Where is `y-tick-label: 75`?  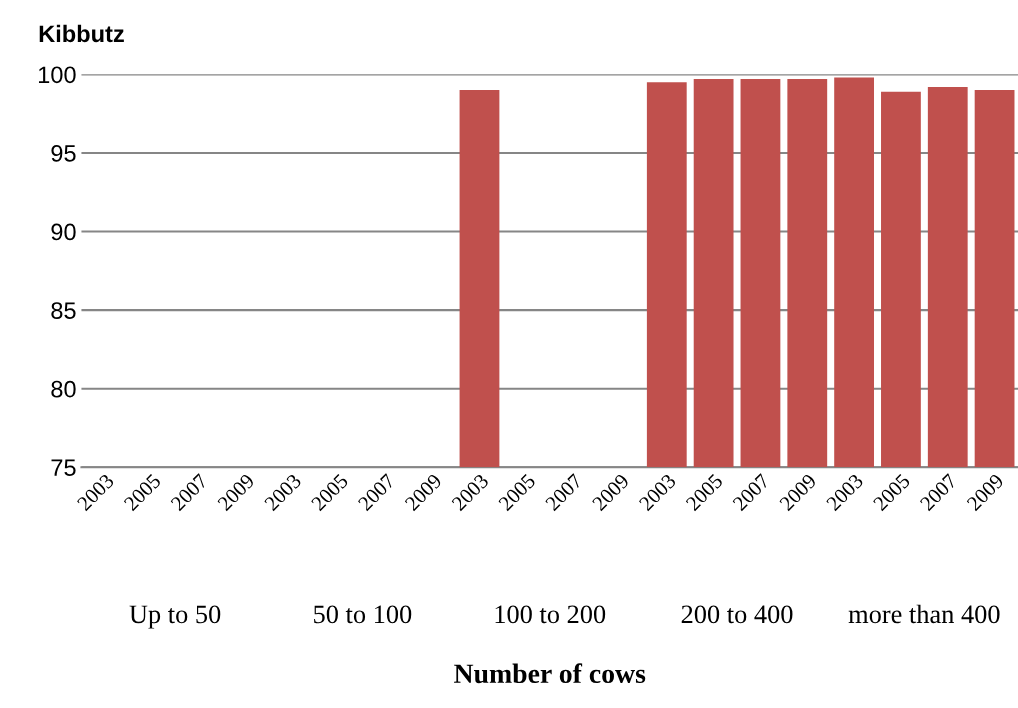
y-tick-label: 75 is located at coordinates (63, 468).